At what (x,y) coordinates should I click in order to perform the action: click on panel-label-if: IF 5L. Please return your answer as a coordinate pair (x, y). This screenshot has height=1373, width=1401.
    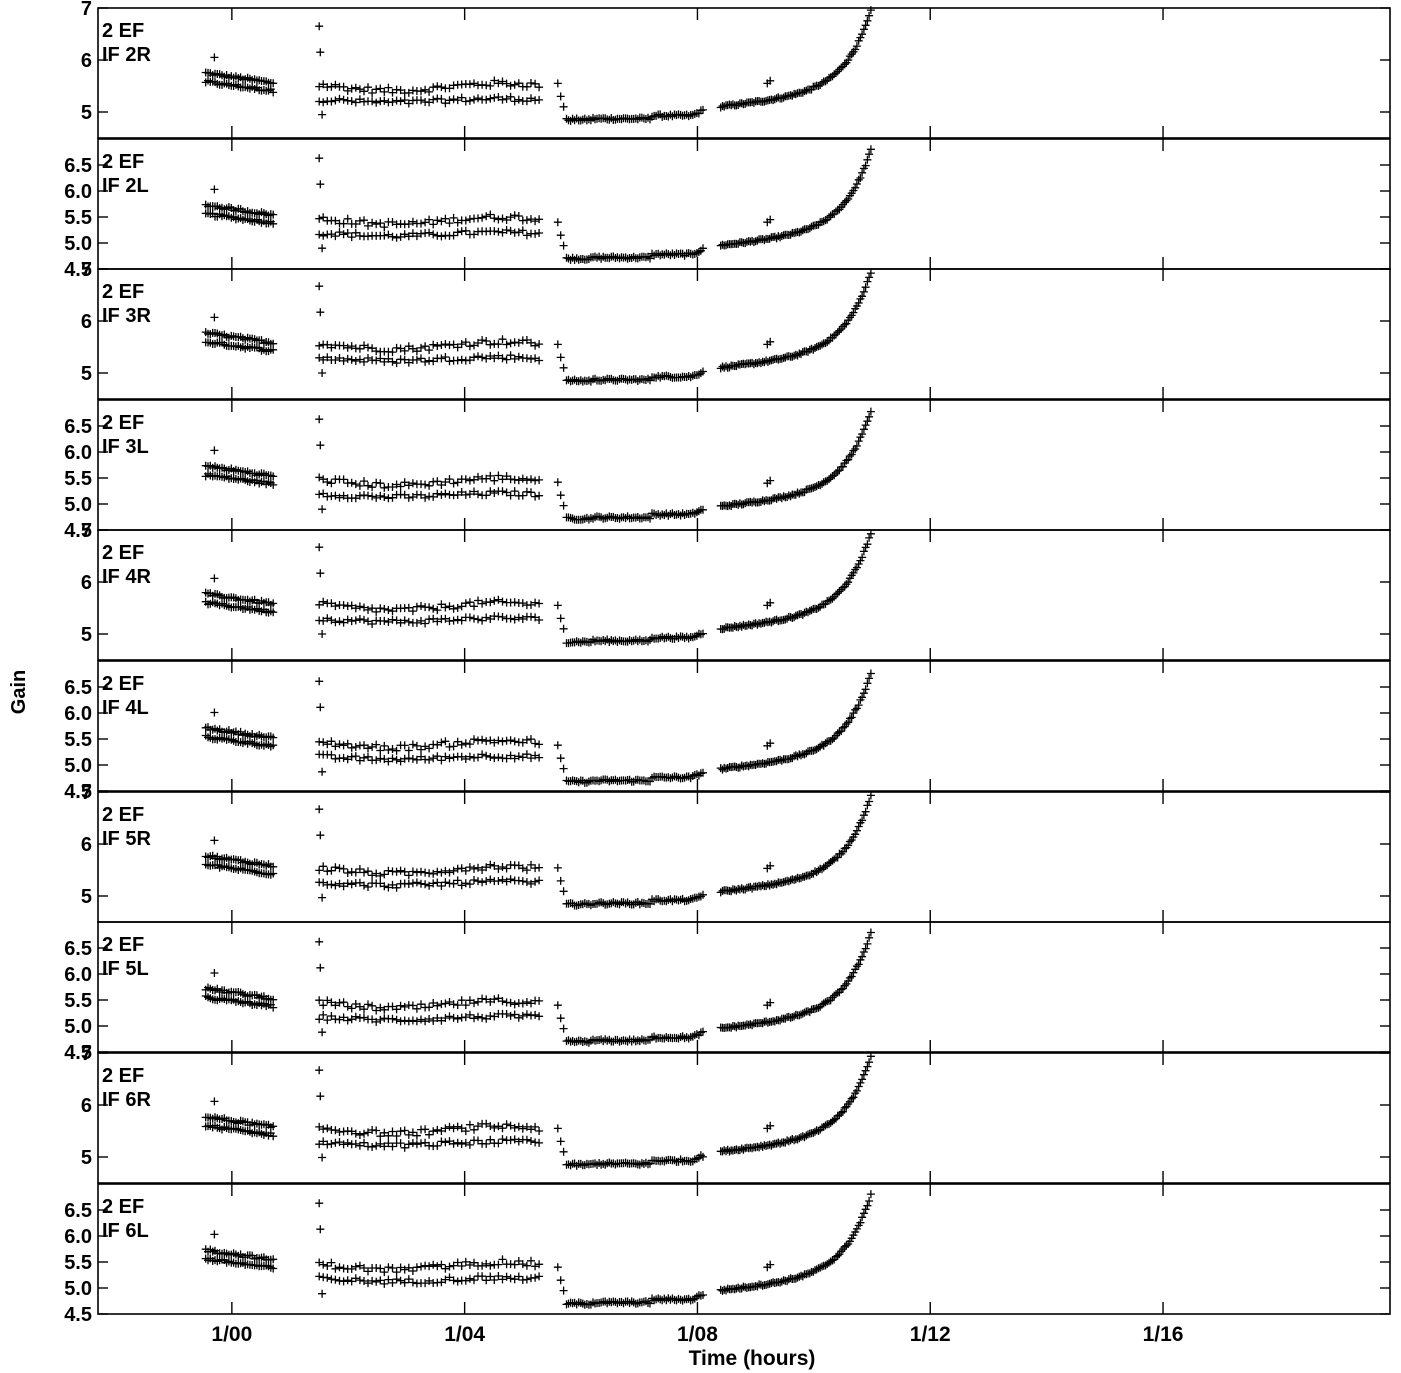
    Looking at the image, I should click on (125, 969).